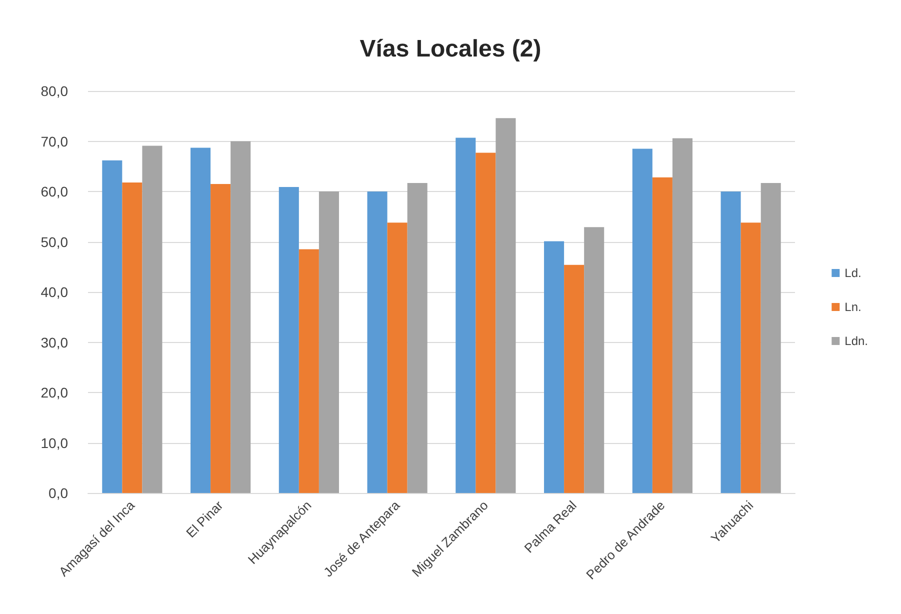  What do you see at coordinates (853, 273) in the screenshot?
I see `legend-label: Ld.` at bounding box center [853, 273].